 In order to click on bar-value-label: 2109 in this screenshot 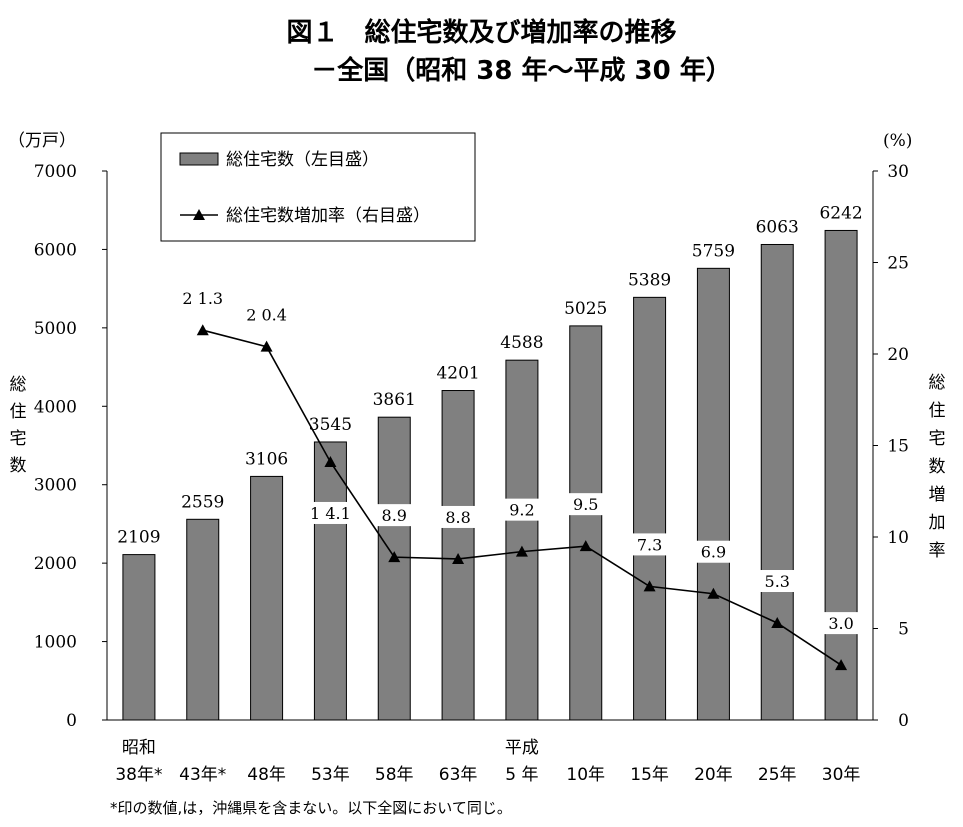, I will do `click(138, 538)`.